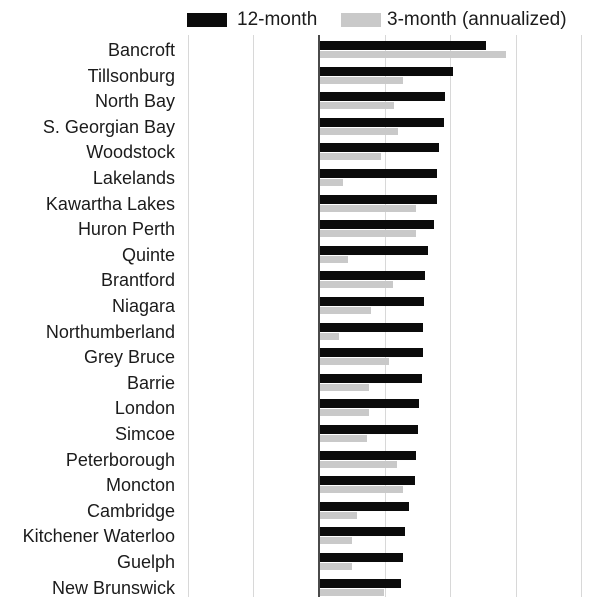 This screenshot has width=612, height=597. What do you see at coordinates (477, 19) in the screenshot?
I see `legend-label-3-month: 3-month (annualized)` at bounding box center [477, 19].